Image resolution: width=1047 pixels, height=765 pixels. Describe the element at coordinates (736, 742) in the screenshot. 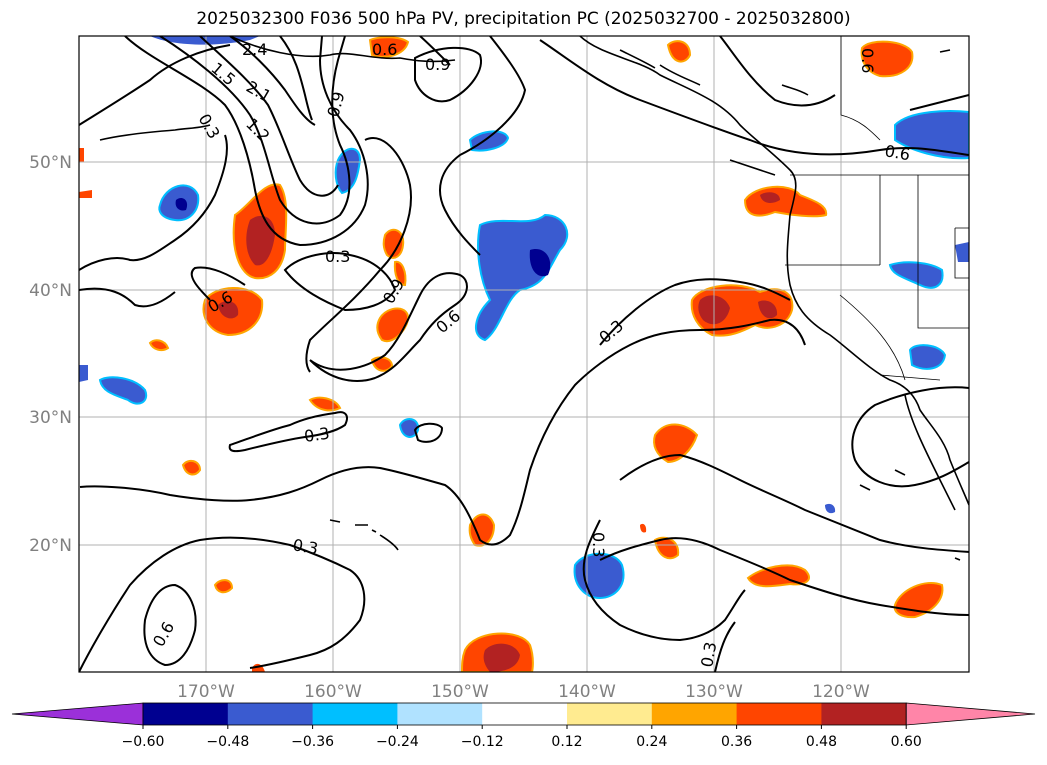

I see `colorbar-tick-label: 0.36` at that location.